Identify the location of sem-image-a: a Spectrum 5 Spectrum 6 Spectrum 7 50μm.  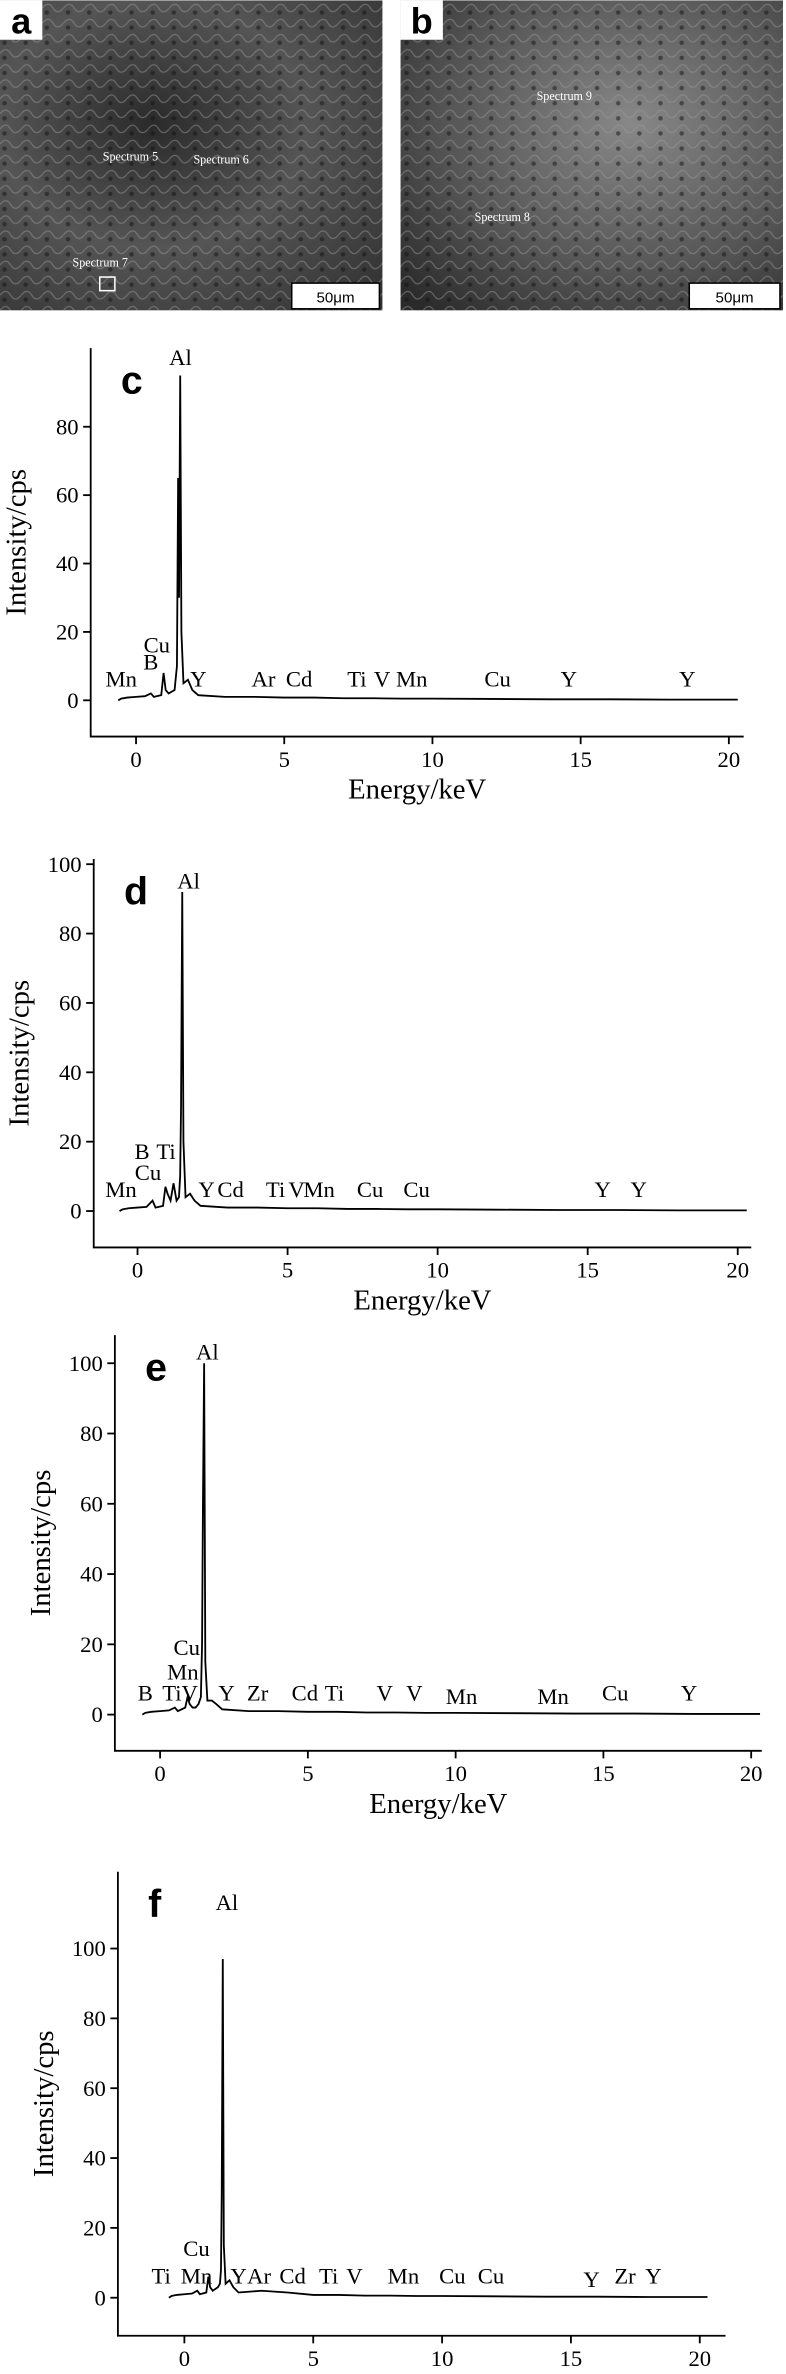
(191, 155).